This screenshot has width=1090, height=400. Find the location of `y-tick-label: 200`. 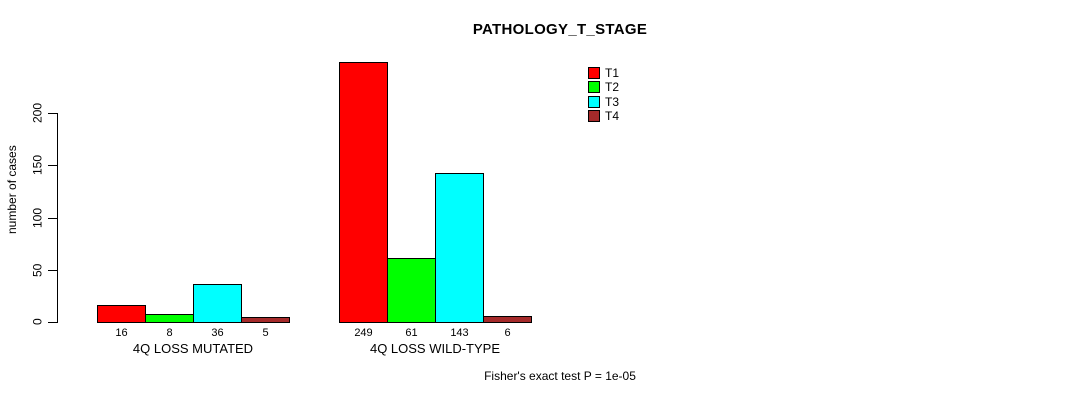

y-tick-label: 200 is located at coordinates (37, 113).